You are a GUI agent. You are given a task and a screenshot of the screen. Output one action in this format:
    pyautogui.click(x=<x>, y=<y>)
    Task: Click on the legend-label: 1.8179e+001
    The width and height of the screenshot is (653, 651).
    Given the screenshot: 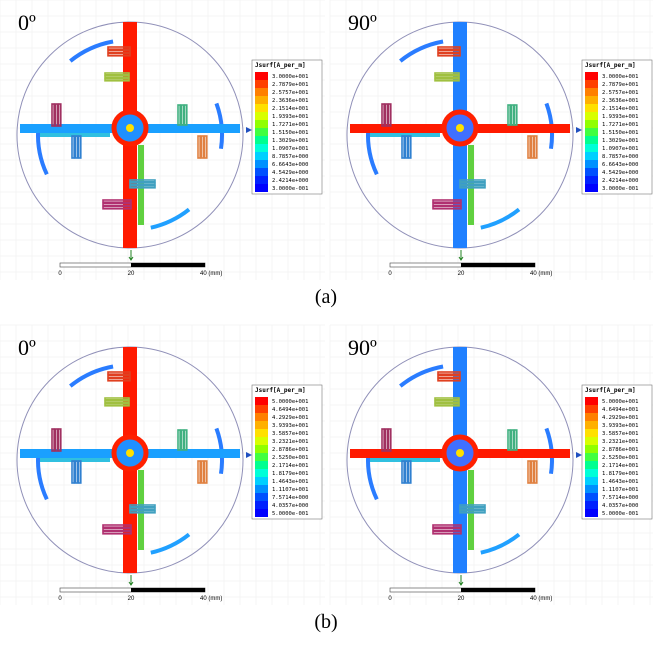 What is the action you would take?
    pyautogui.click(x=290, y=474)
    